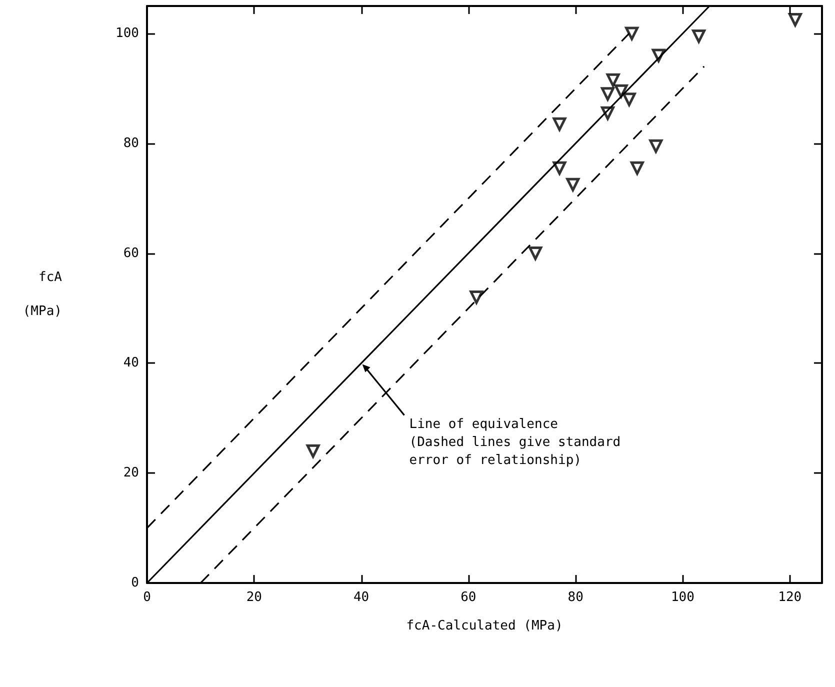  I want to click on x-tick-label: 40, so click(361, 597).